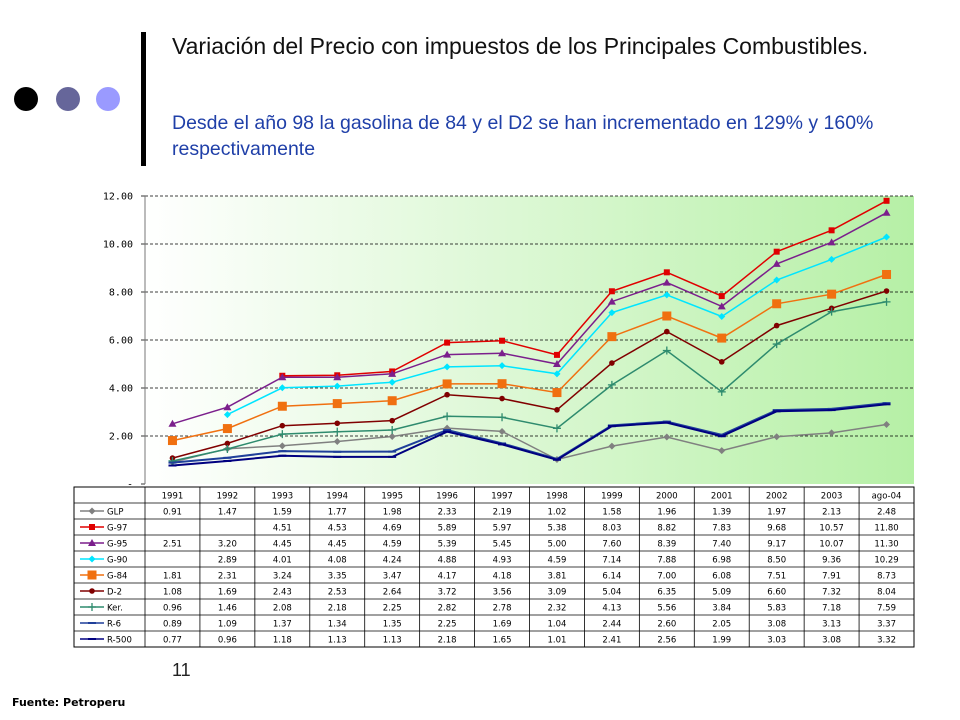 The image size is (960, 720). Describe the element at coordinates (337, 577) in the screenshot. I see `table-cell-g-84: 3.35` at that location.